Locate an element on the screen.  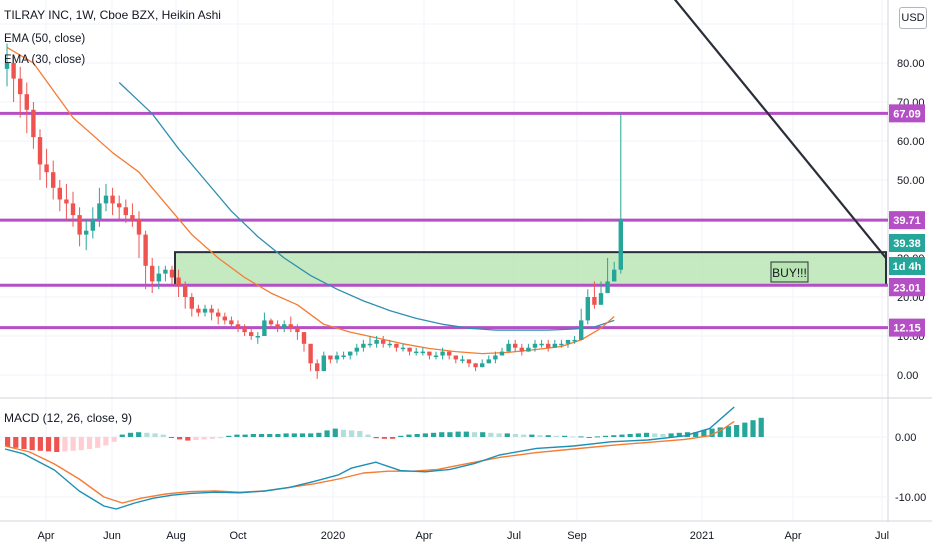
currency-button: USD is located at coordinates (913, 18).